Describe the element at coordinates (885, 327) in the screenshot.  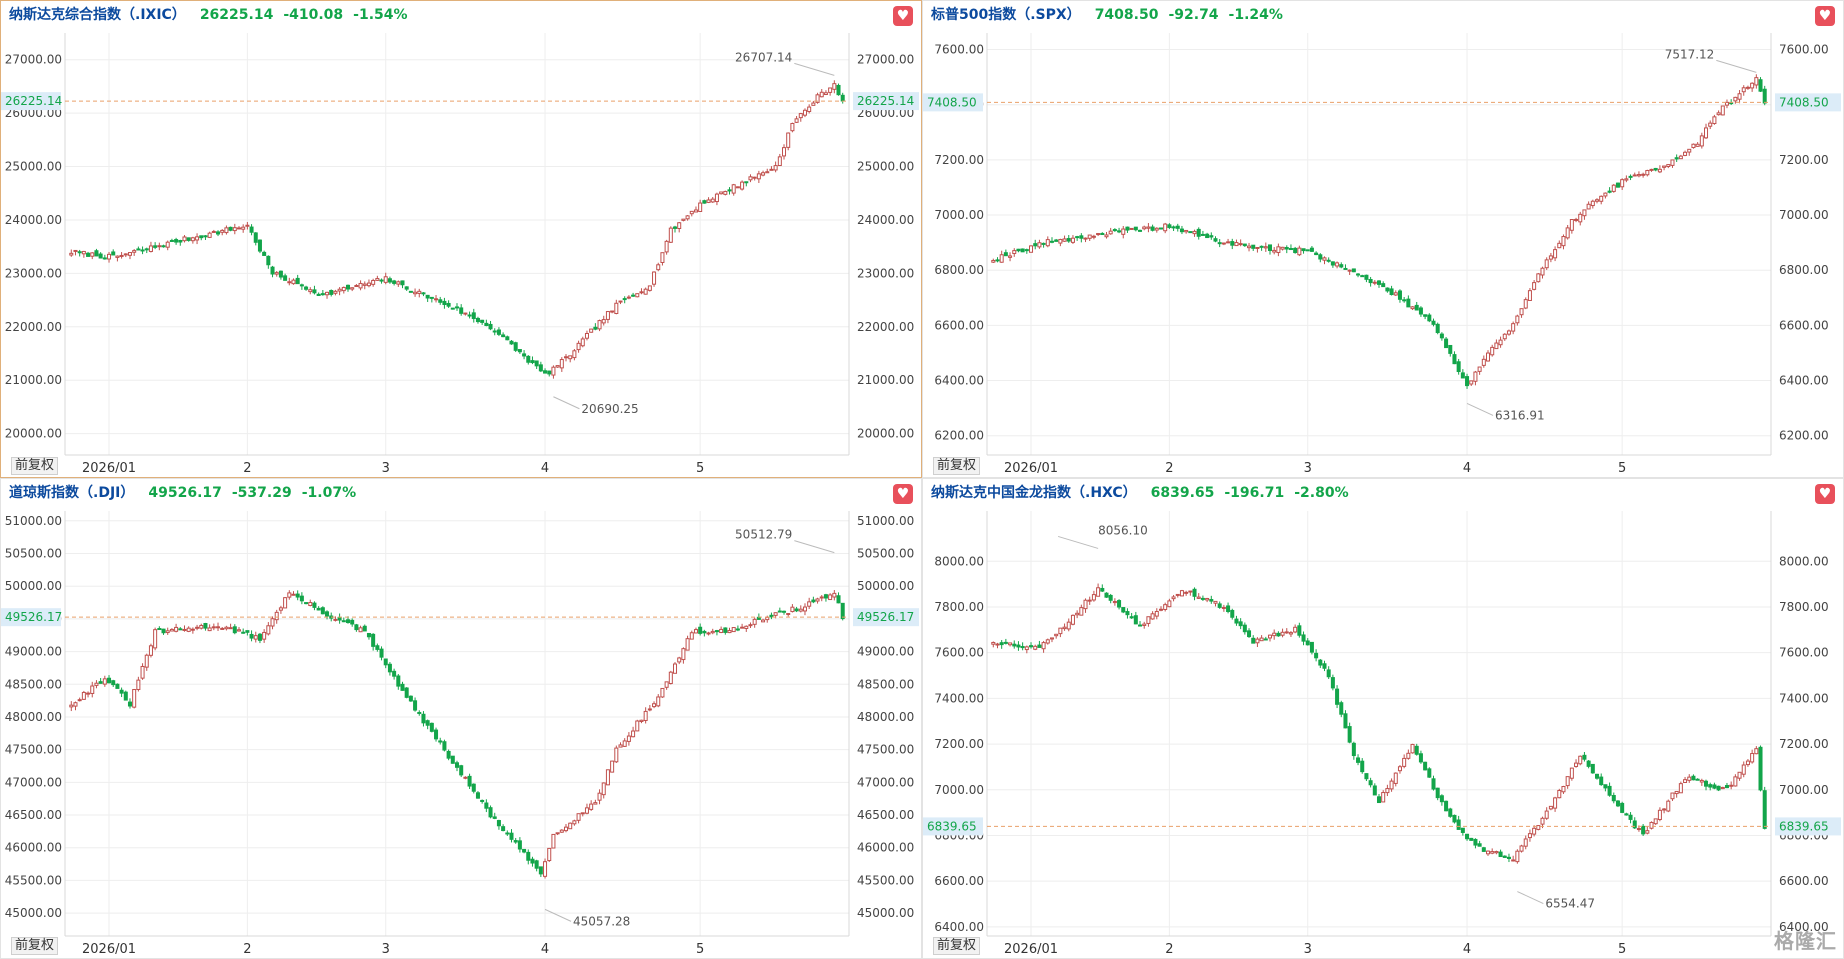
I see `y-tick-label-right: 22000.00` at that location.